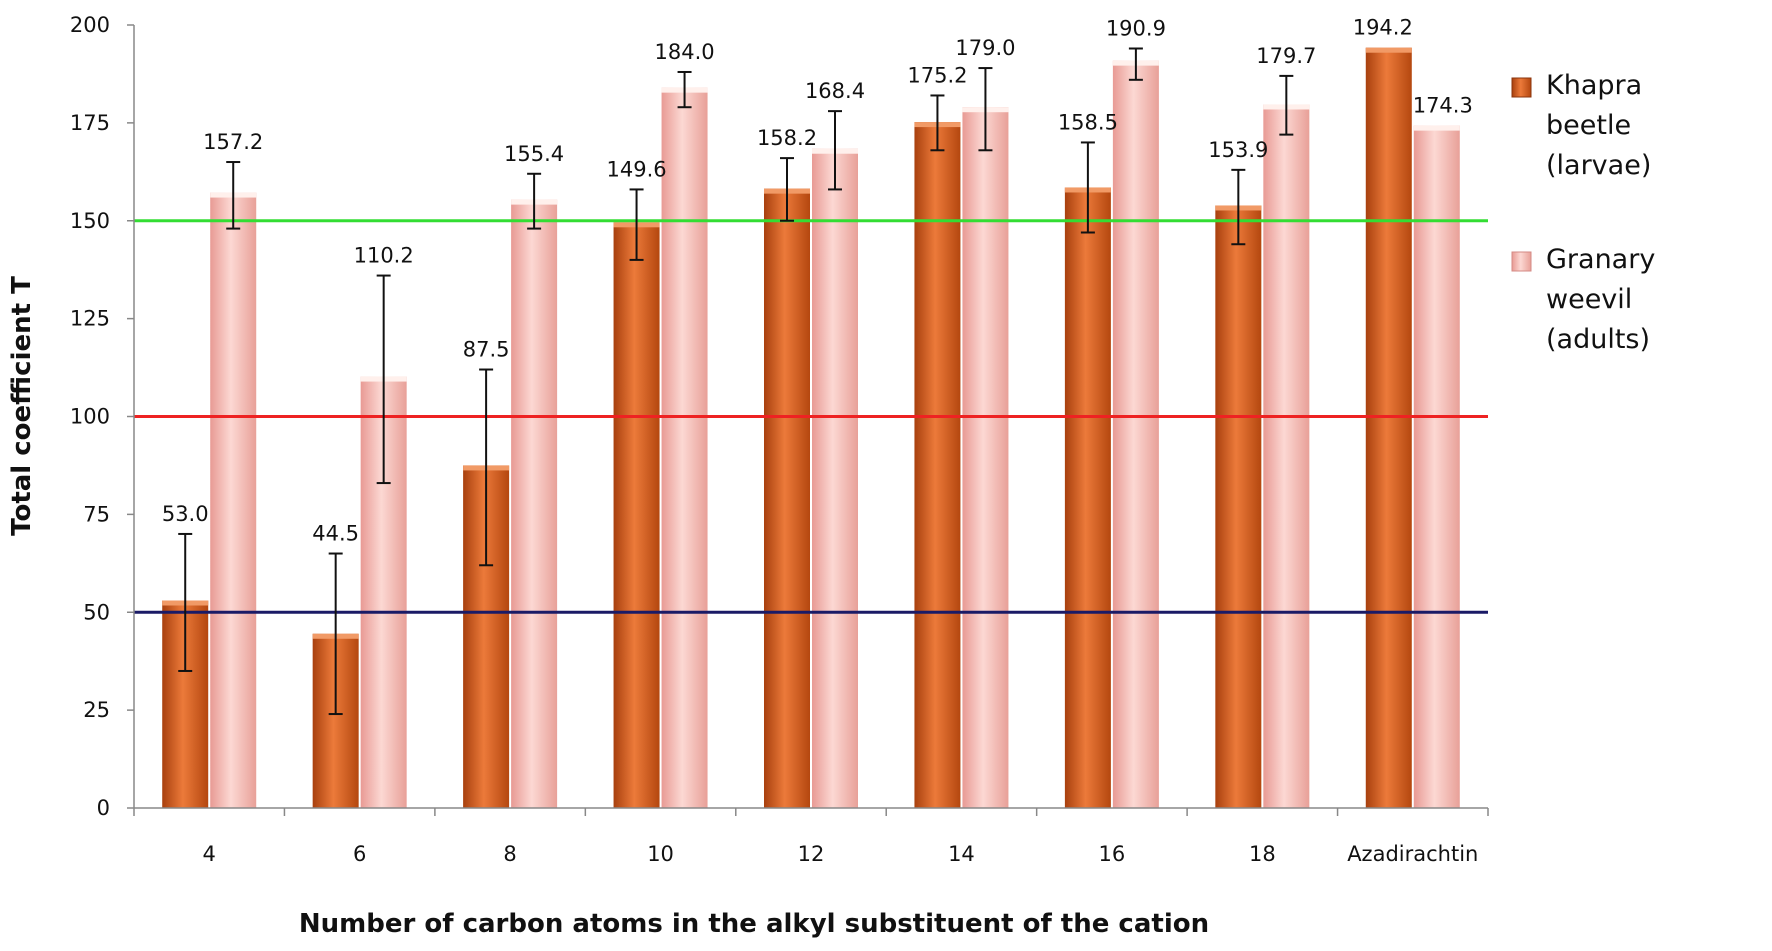 This screenshot has height=951, width=1772. I want to click on data-label-s1-0: 157.2, so click(233, 142).